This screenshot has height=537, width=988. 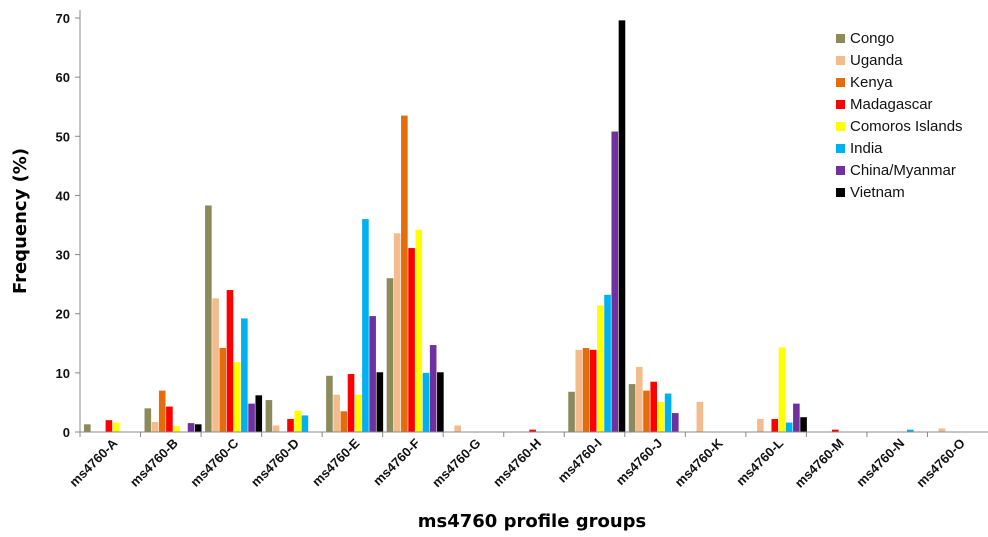 I want to click on x-tick-label: ms4760-C, so click(x=214, y=462).